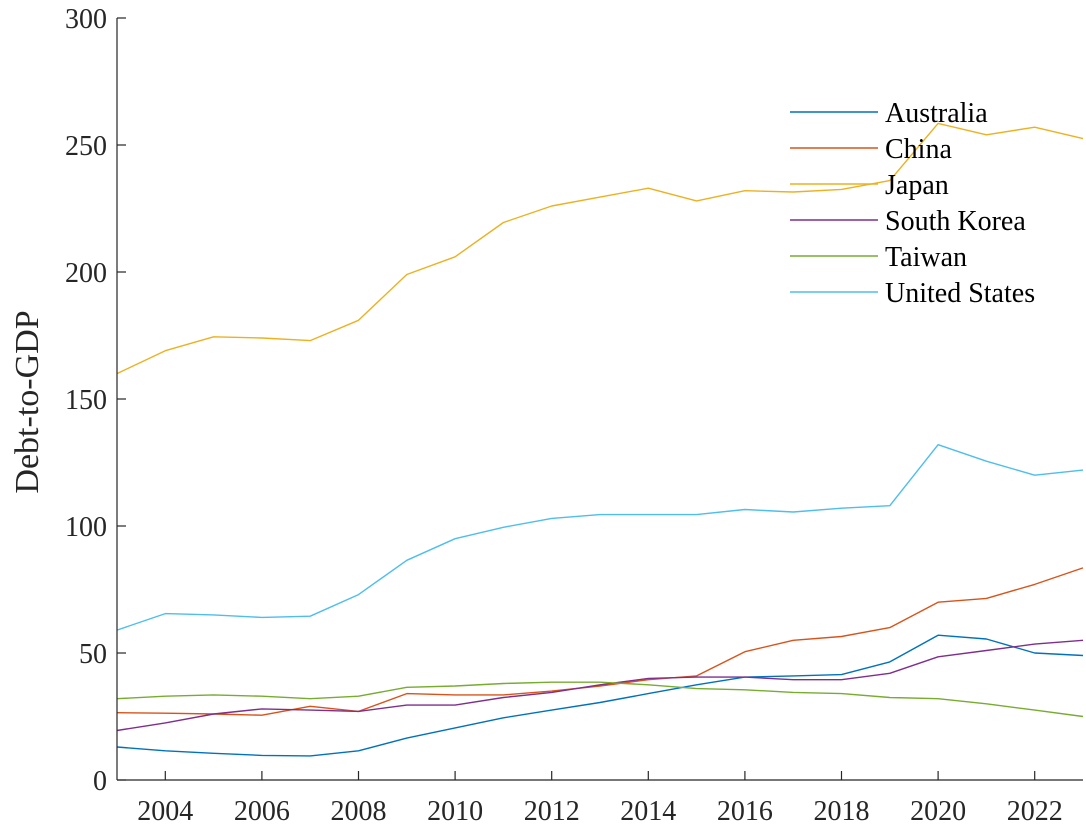 Image resolution: width=1086 pixels, height=833 pixels. Describe the element at coordinates (918, 149) in the screenshot. I see `legend-label: China` at that location.